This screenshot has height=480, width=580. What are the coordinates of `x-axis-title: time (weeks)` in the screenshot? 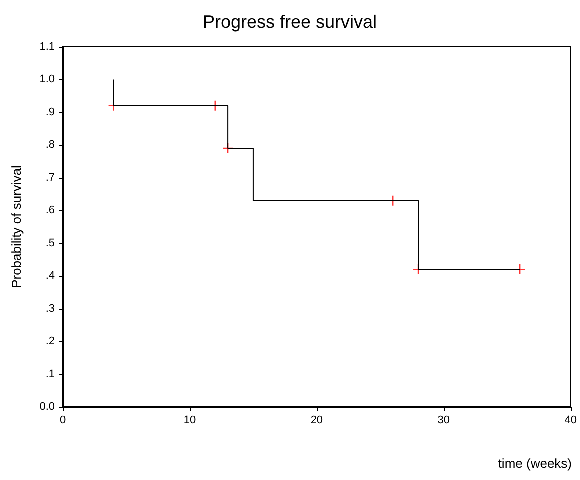 It's located at (535, 463).